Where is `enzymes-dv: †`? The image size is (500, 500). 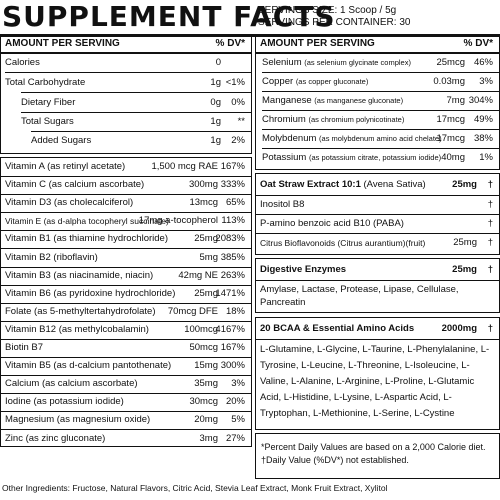
enzymes-dv: † is located at coordinates (490, 269).